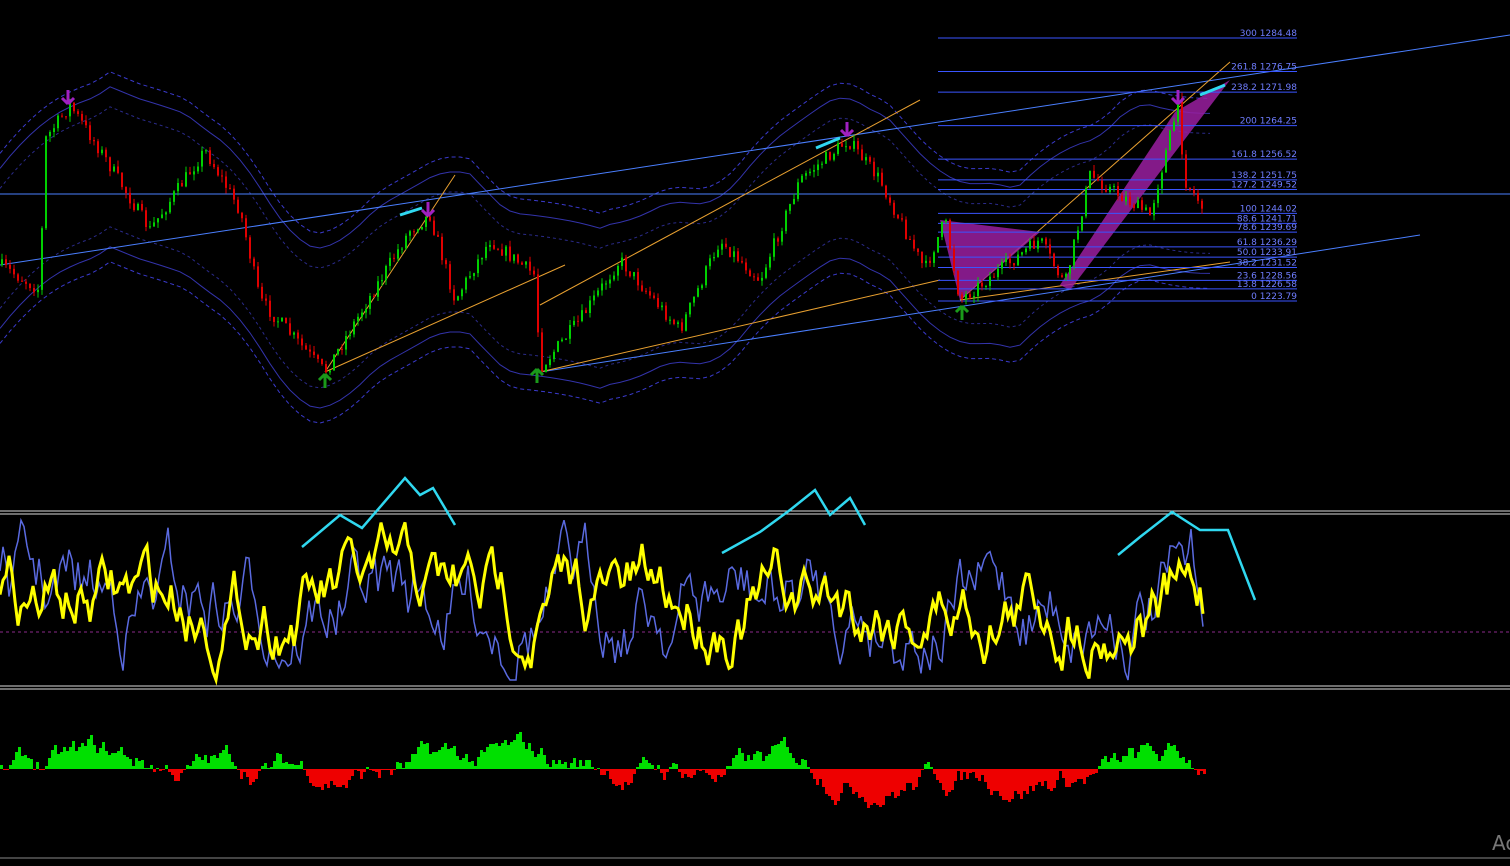 Image resolution: width=1510 pixels, height=866 pixels. I want to click on fib-ratio: 100, so click(1248, 209).